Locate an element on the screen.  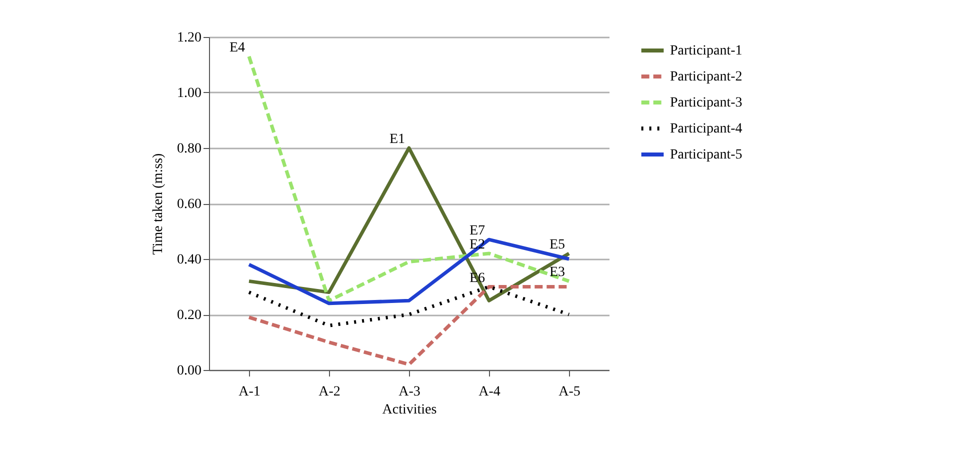
x-tick-label: A-5 is located at coordinates (569, 392).